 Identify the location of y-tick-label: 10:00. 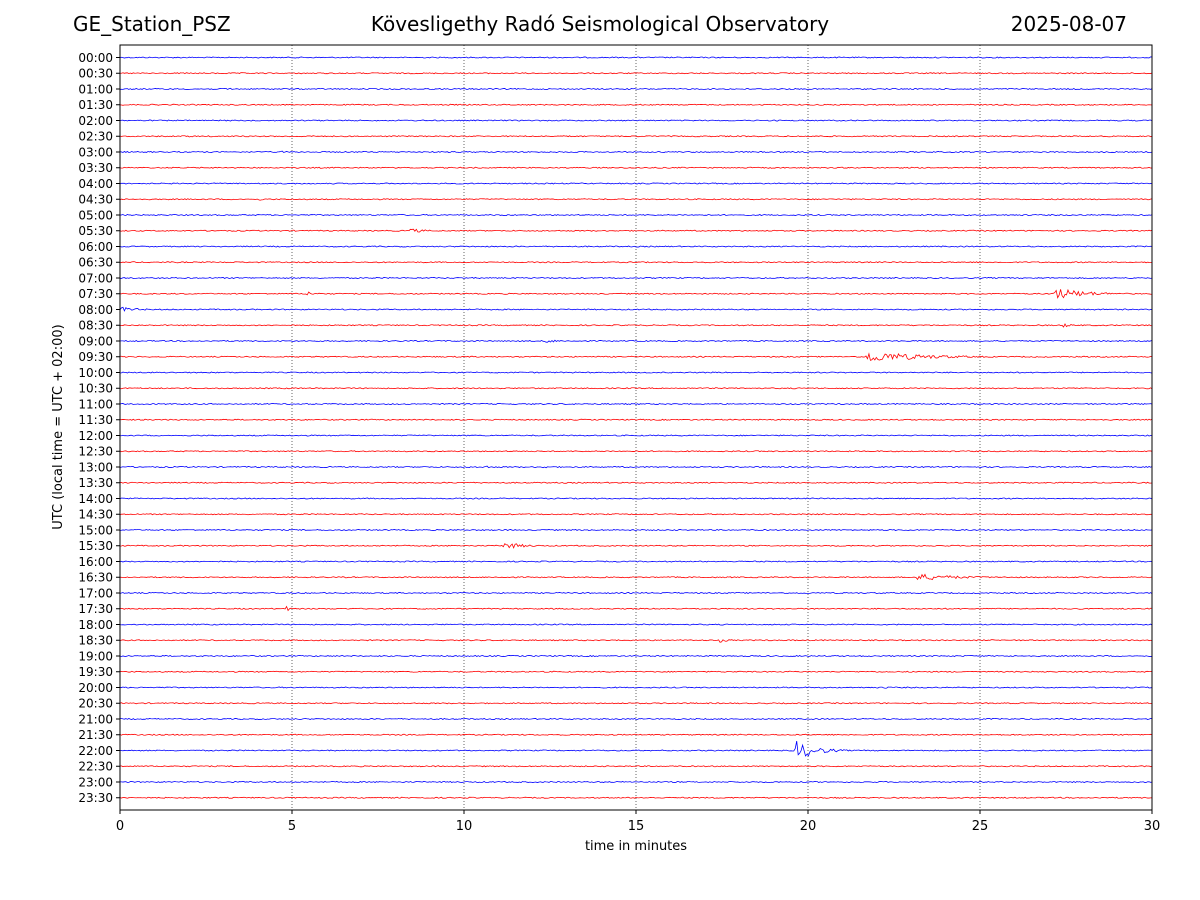
(95, 373).